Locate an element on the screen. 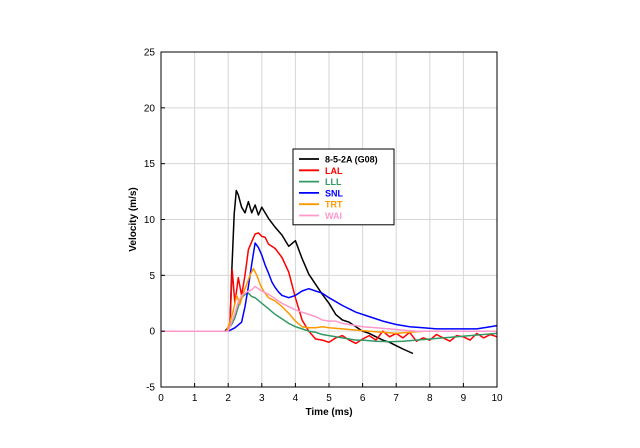 The width and height of the screenshot is (640, 448). x-axis-title: Time (ms) is located at coordinates (328, 412).